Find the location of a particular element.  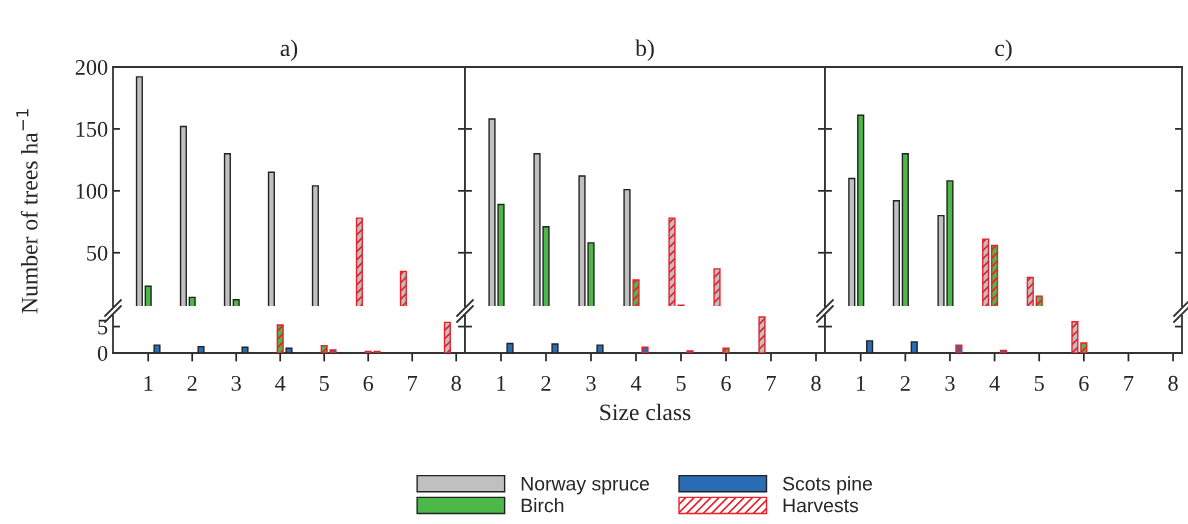

y-axis-title: Number of trees ha$^{−1}$ is located at coordinates (27, 211).